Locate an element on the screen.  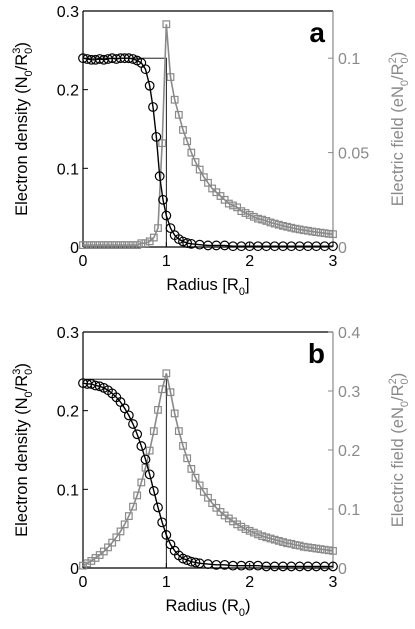
y-left-label-part: ) is located at coordinates (22, 366).